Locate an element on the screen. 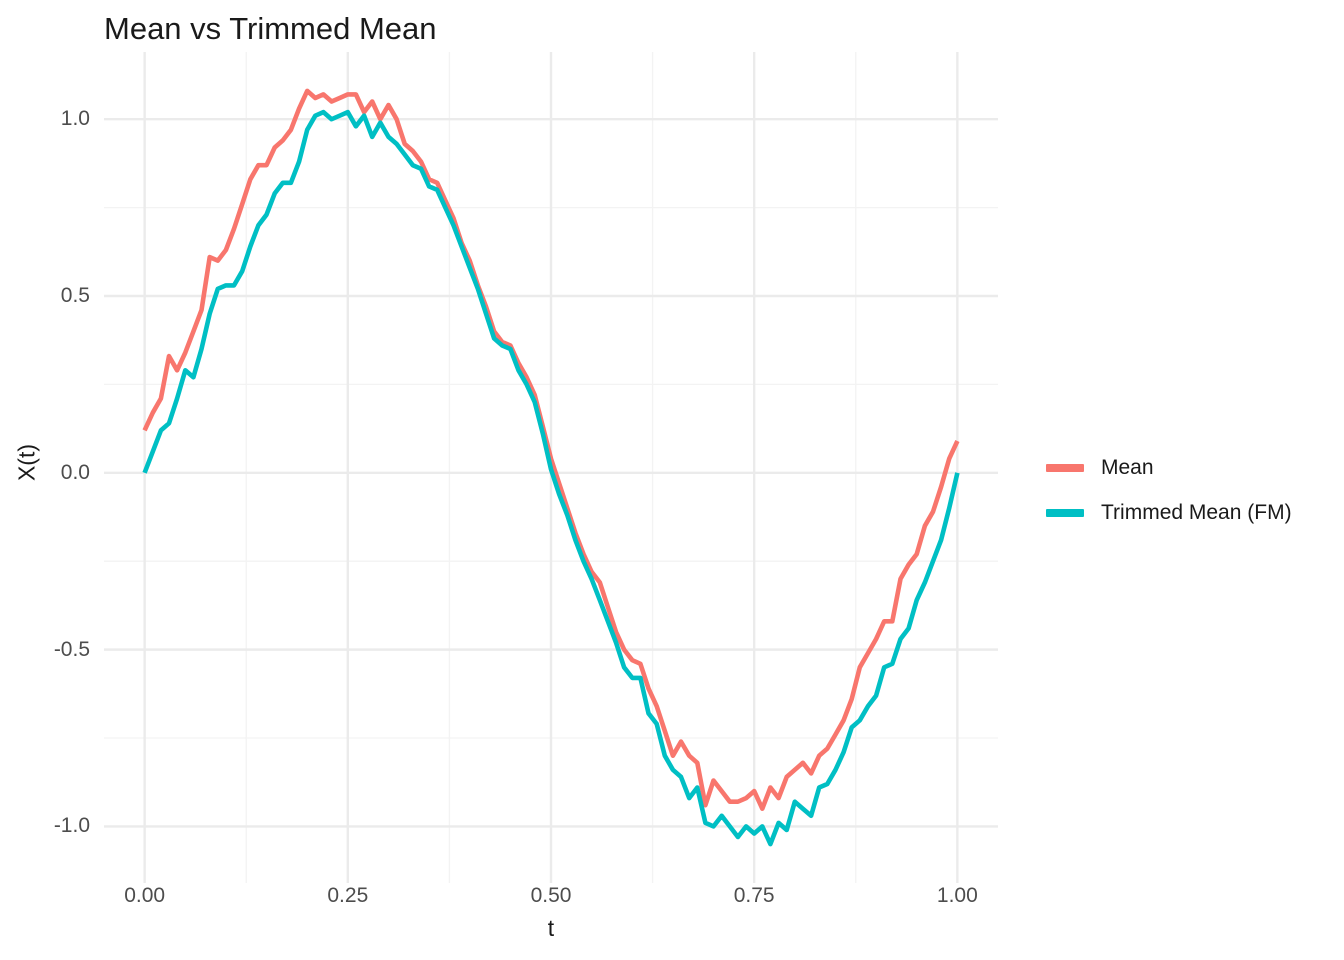  x-tick-label: 0.00 is located at coordinates (145, 895).